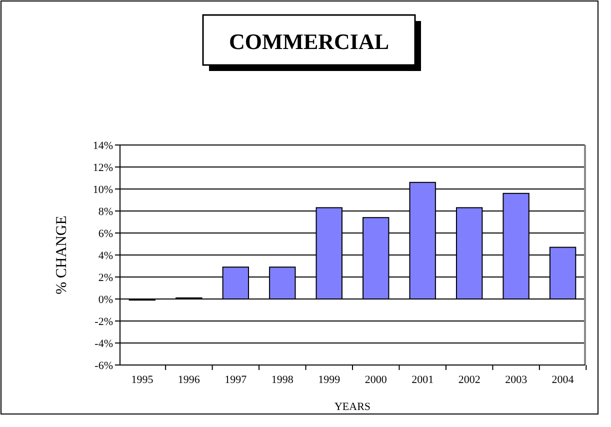 This screenshot has height=427, width=611. I want to click on x-tick-label: 1997, so click(236, 380).